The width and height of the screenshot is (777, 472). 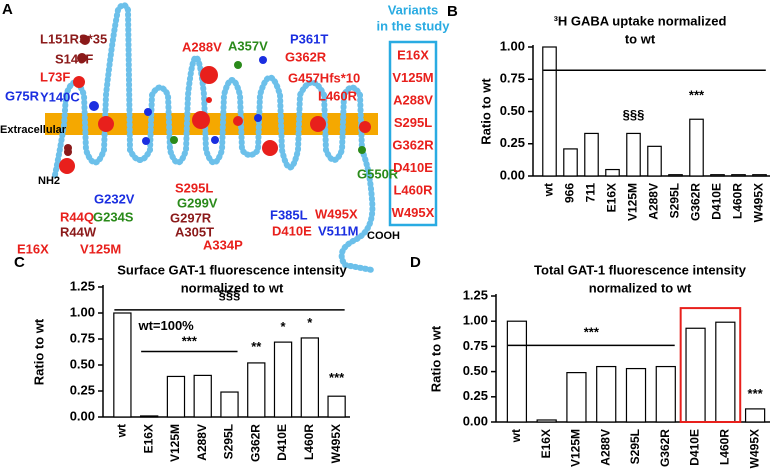 What do you see at coordinates (113, 216) in the screenshot?
I see `variant-label: G234S` at bounding box center [113, 216].